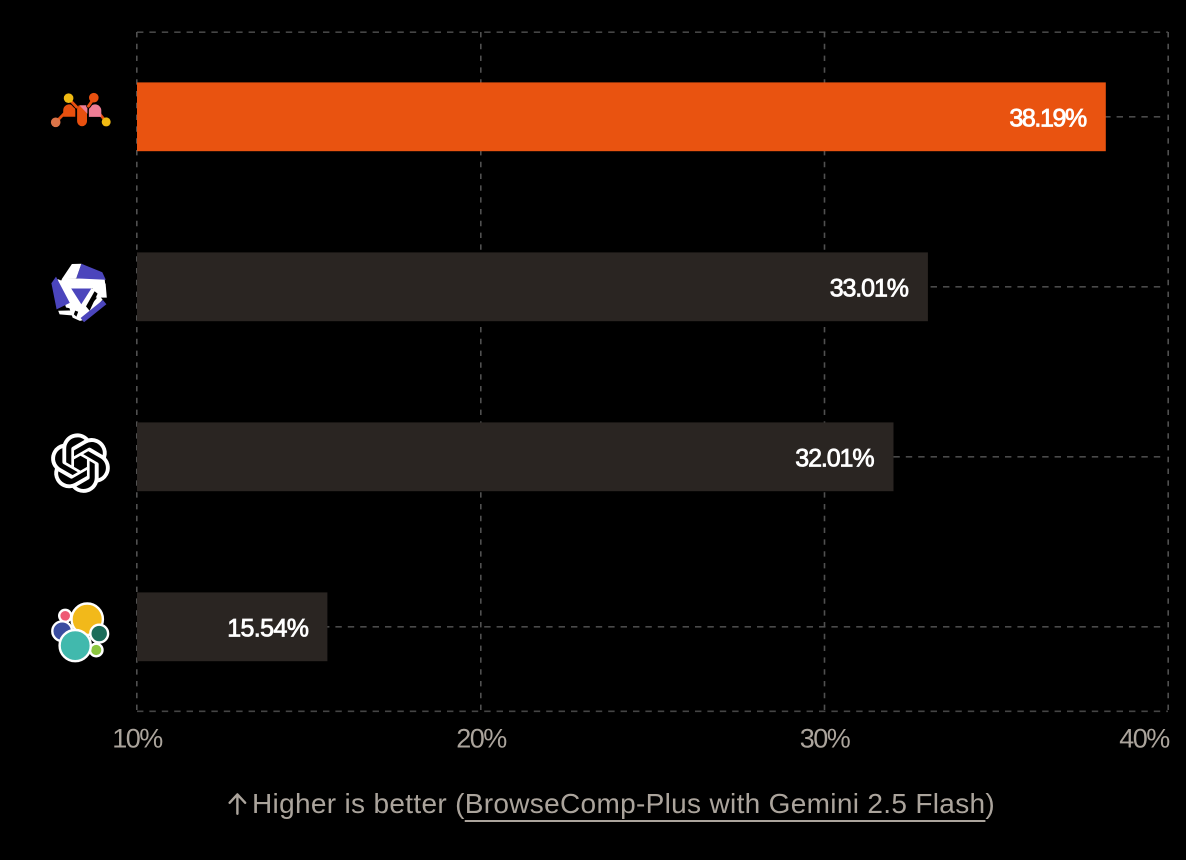 The width and height of the screenshot is (1186, 860). I want to click on svg-text: 32.01%, so click(834, 459).